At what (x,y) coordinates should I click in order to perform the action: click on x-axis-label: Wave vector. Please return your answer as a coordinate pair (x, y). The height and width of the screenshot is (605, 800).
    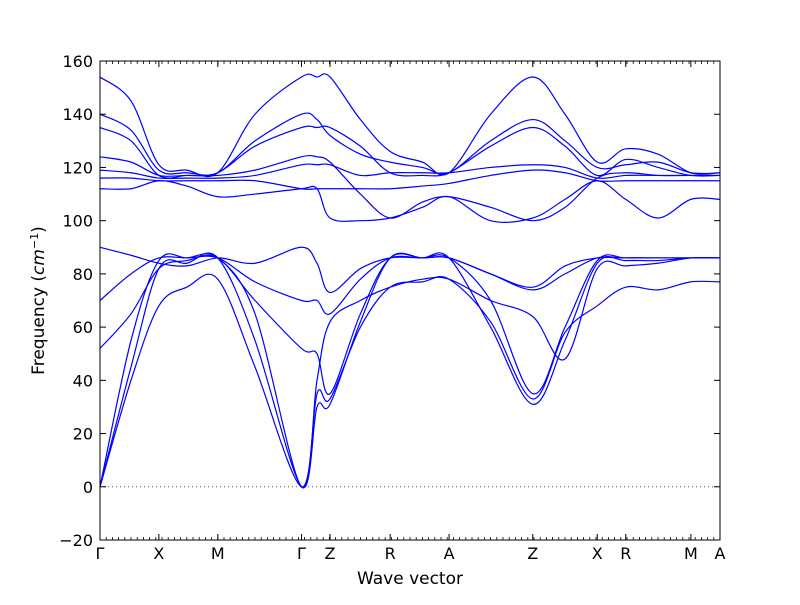
    Looking at the image, I should click on (410, 579).